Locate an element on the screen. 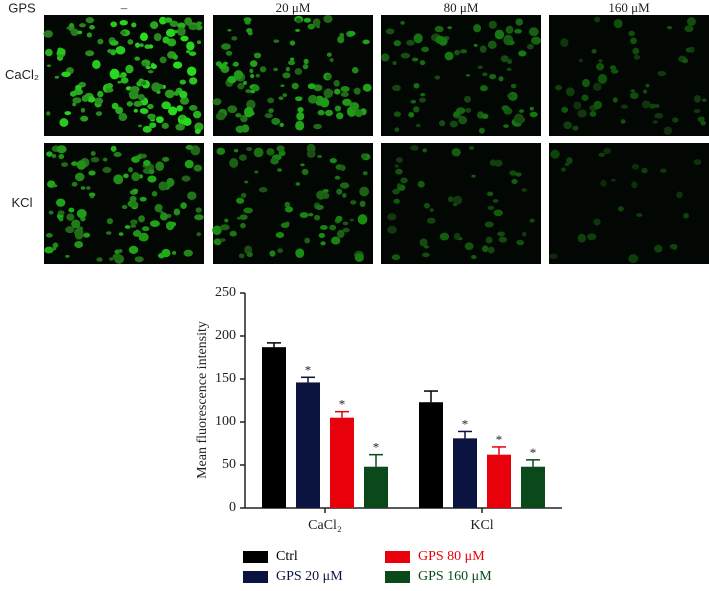 This screenshot has height=591, width=709. micrograph is located at coordinates (629, 203).